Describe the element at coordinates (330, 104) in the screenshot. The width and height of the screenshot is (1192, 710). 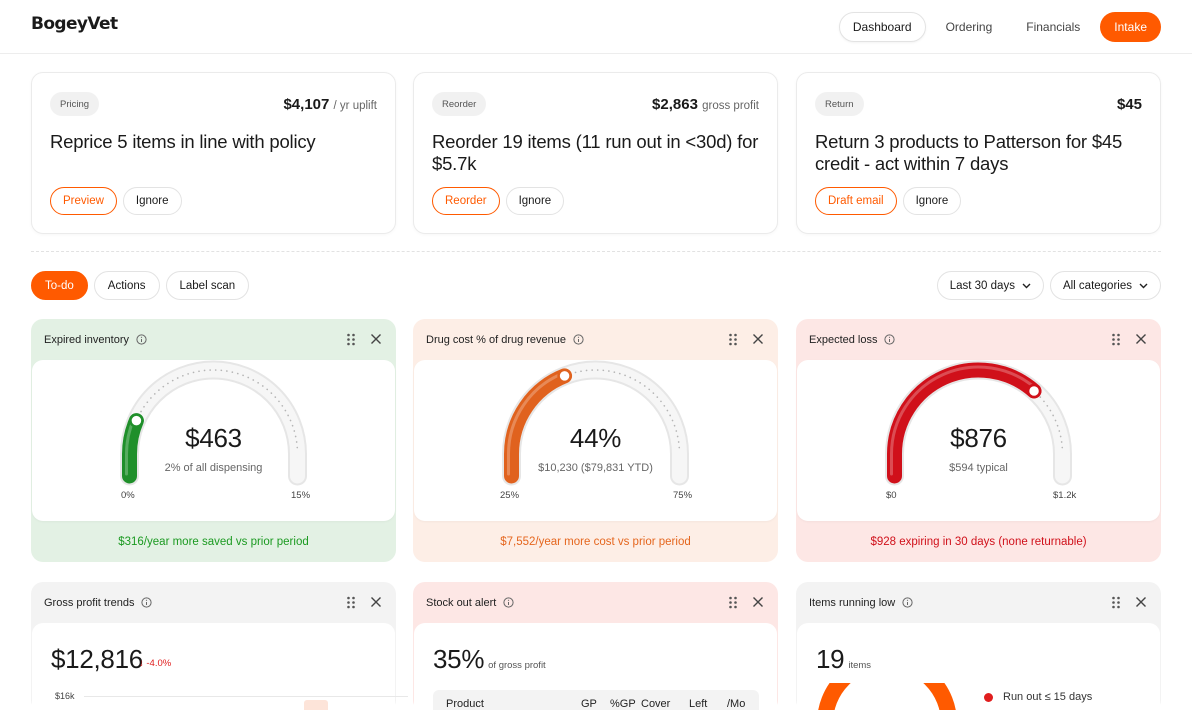
I see `card-amount: $4,107 / yr uplift` at that location.